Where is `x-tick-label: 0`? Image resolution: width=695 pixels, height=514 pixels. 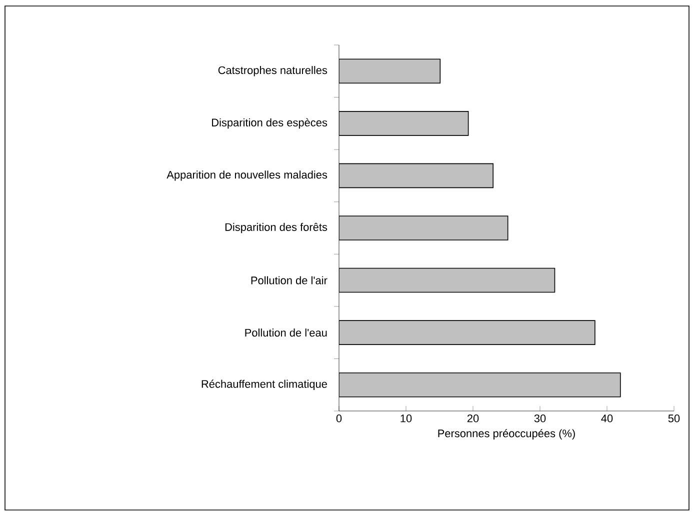
x-tick-label: 0 is located at coordinates (339, 418).